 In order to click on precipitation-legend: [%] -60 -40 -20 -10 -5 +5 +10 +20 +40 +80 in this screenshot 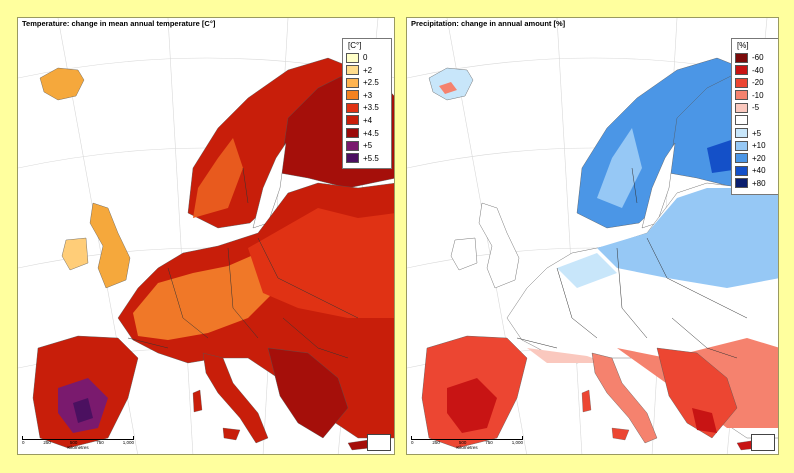, I will do `click(754, 116)`.